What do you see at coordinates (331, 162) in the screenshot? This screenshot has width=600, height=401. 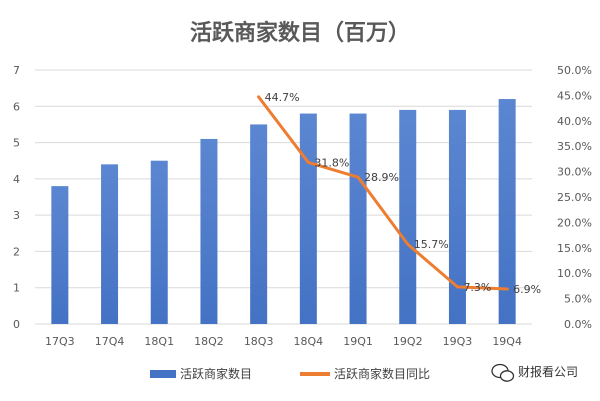 I see `line-data-label: 31.8%` at bounding box center [331, 162].